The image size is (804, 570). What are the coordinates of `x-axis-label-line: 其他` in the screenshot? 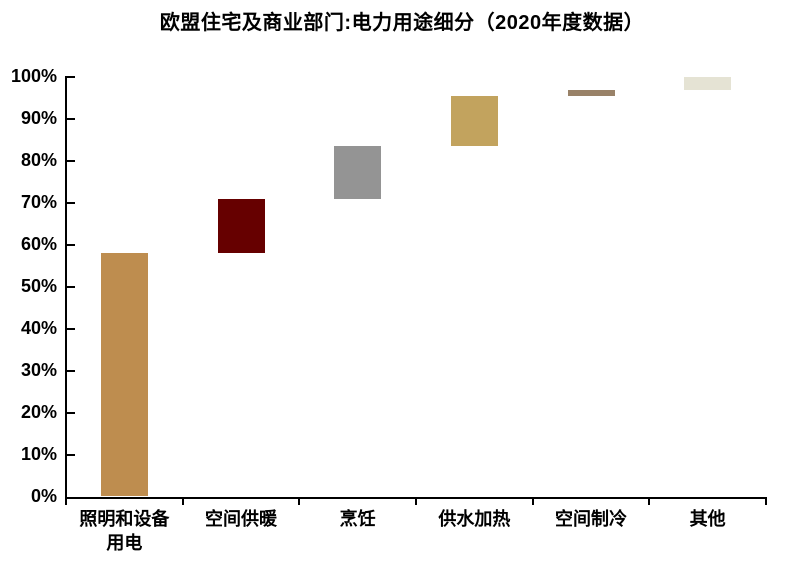 It's located at (707, 519).